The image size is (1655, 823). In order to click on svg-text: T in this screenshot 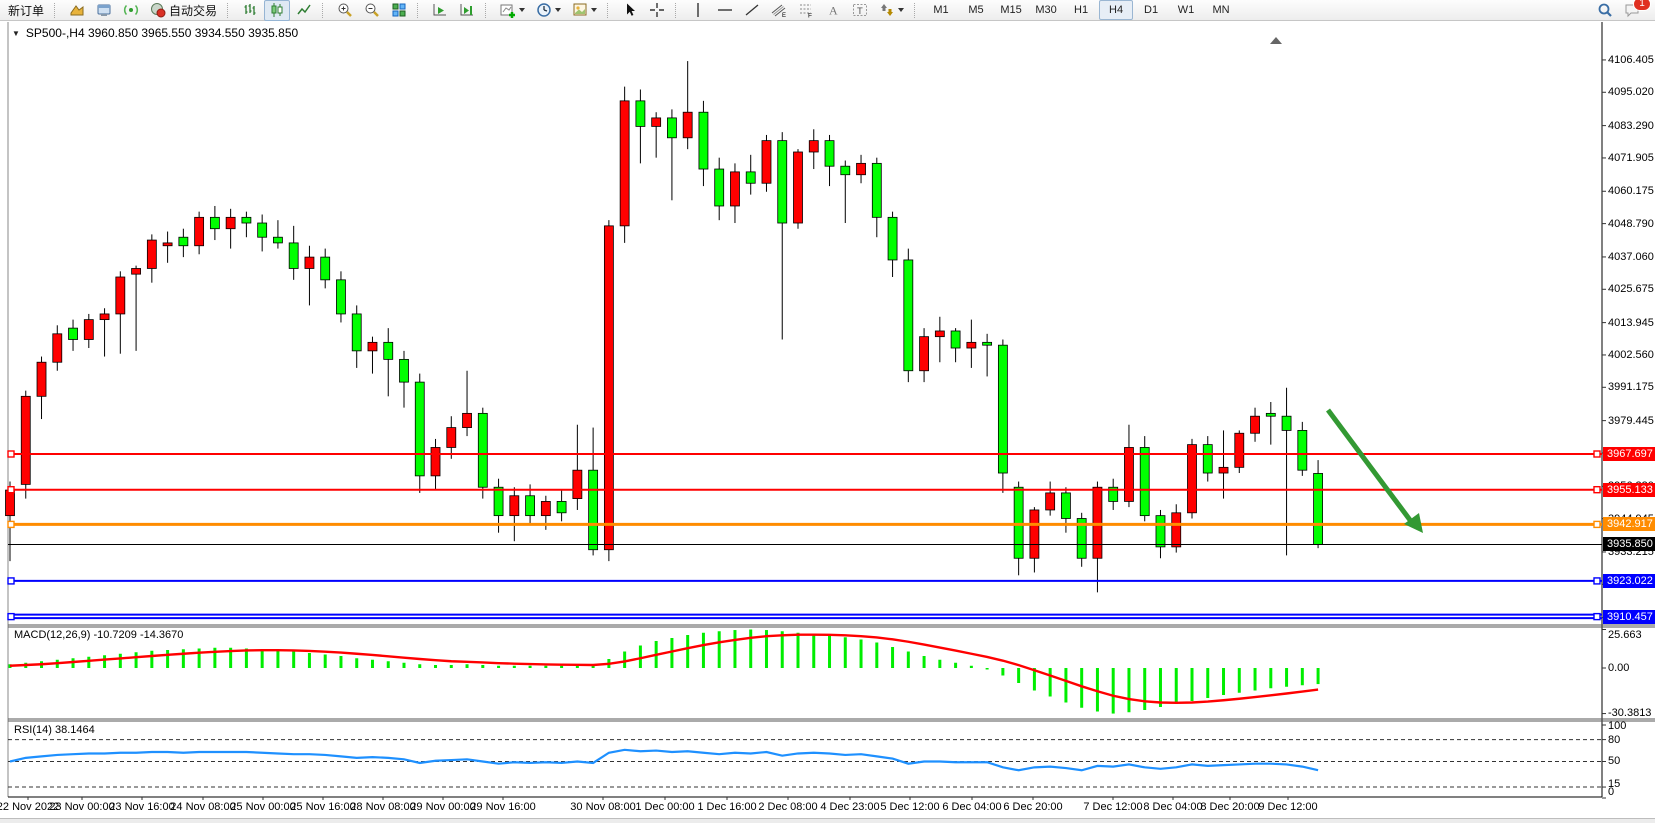, I will do `click(860, 11)`.